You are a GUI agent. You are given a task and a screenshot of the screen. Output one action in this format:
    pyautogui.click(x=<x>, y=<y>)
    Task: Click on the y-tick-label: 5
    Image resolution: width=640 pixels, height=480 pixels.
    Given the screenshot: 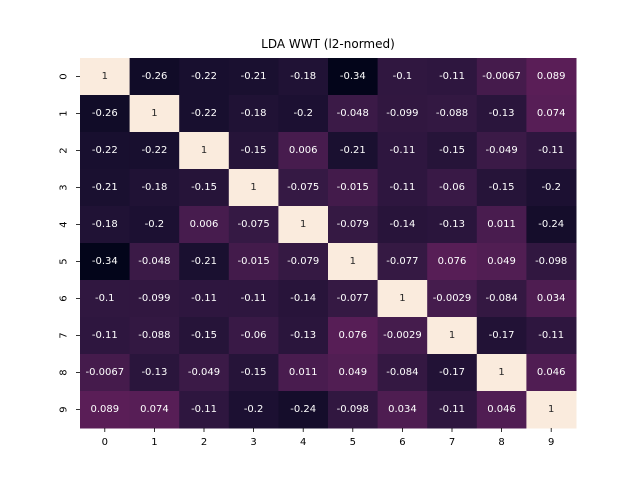 What is the action you would take?
    pyautogui.click(x=64, y=261)
    